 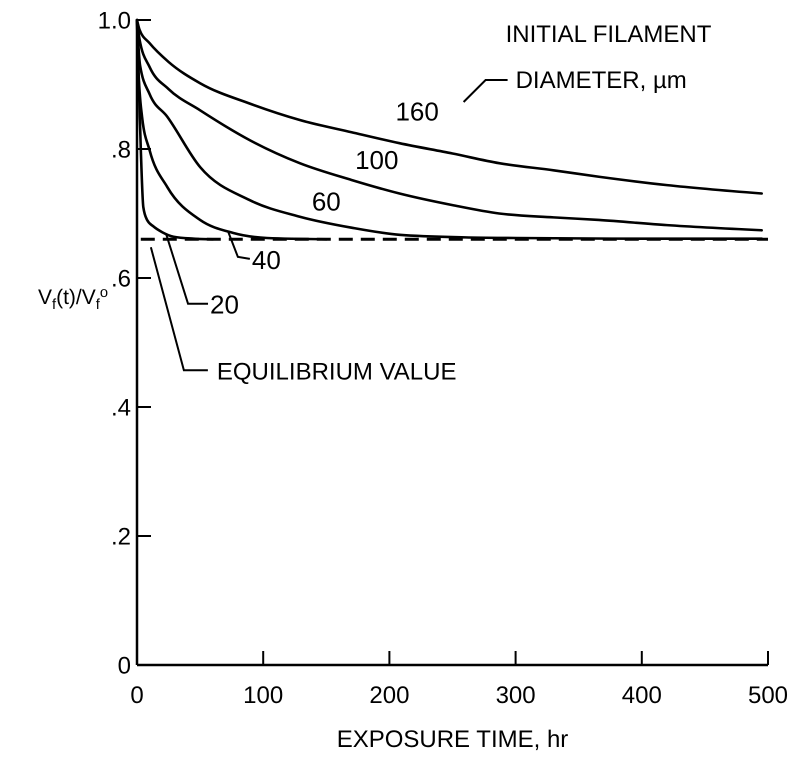 What do you see at coordinates (266, 259) in the screenshot?
I see `legend-label: 40` at bounding box center [266, 259].